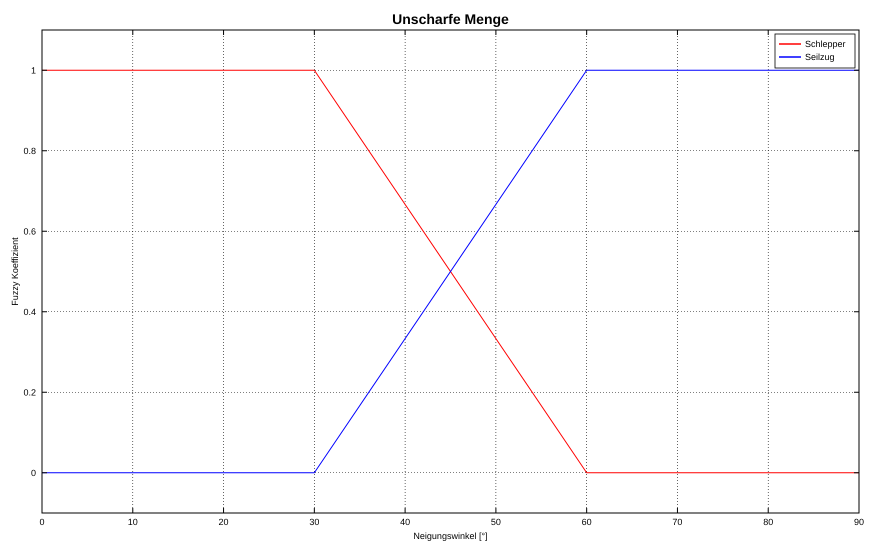 Image resolution: width=881 pixels, height=551 pixels. I want to click on x-tick-label: 90, so click(859, 522).